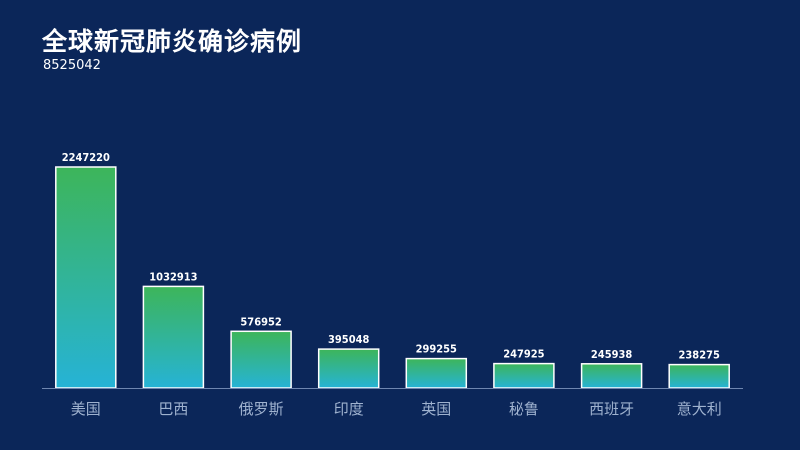 The height and width of the screenshot is (450, 800). I want to click on category-label: 俄罗斯, so click(261, 409).